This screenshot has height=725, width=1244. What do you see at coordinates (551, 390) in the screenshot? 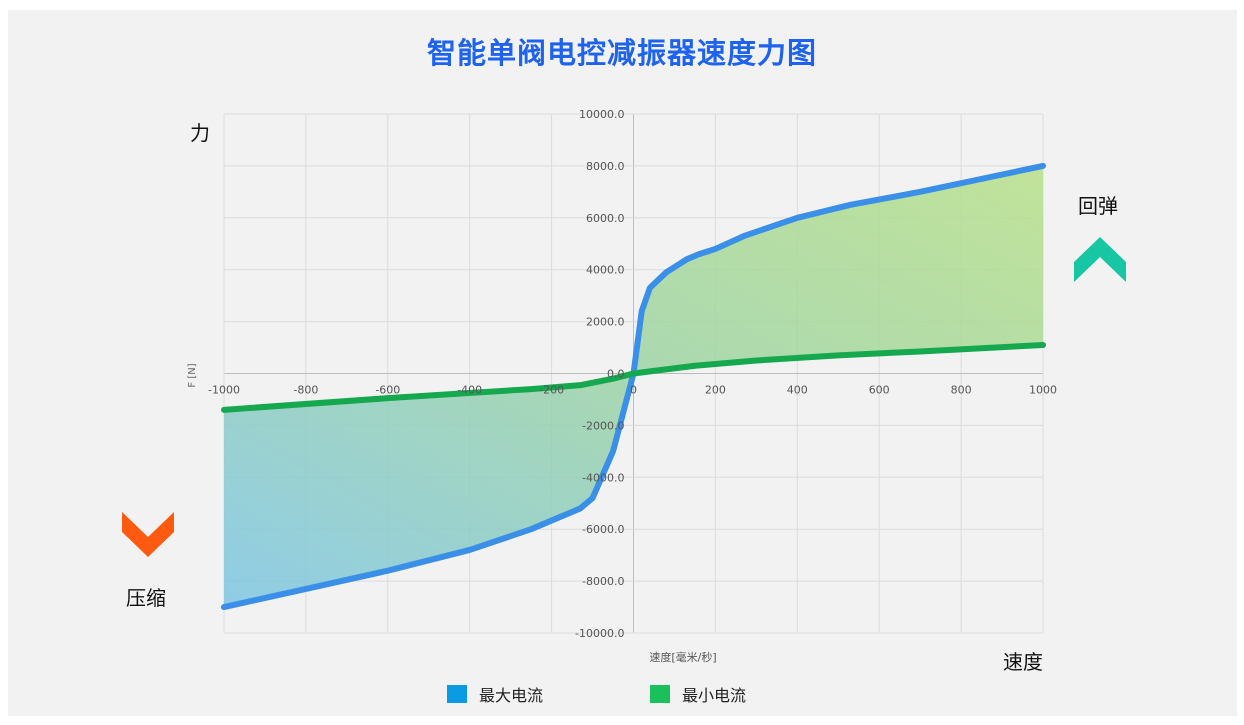
I see `x-tick-label: -200` at bounding box center [551, 390].